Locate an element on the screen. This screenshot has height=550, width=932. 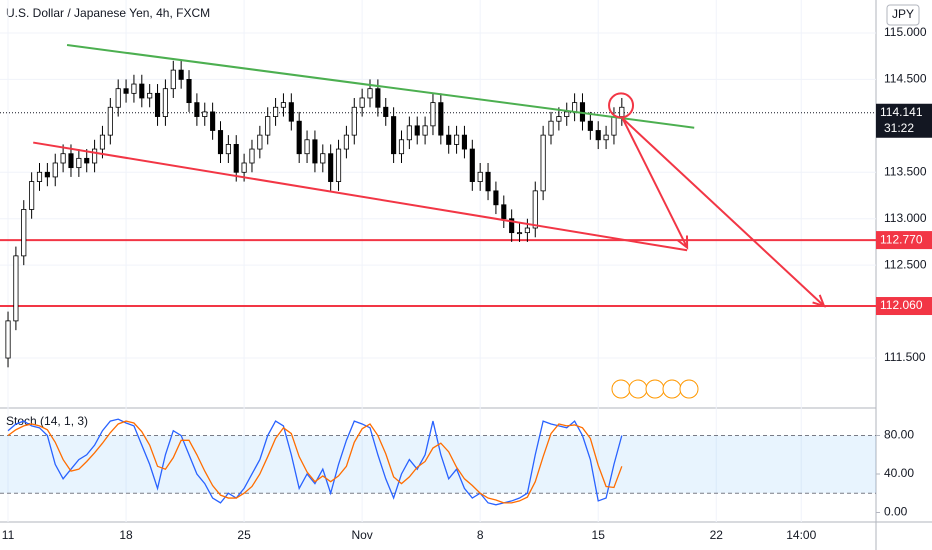
event-icons is located at coordinates (655, 389).